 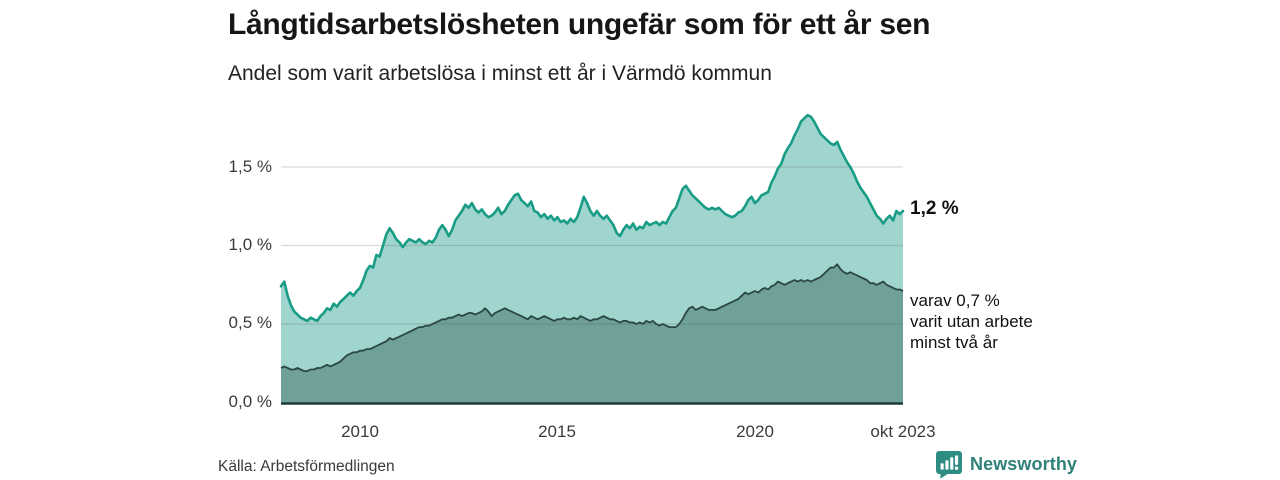 What do you see at coordinates (557, 431) in the screenshot?
I see `x-tick-label: 2015` at bounding box center [557, 431].